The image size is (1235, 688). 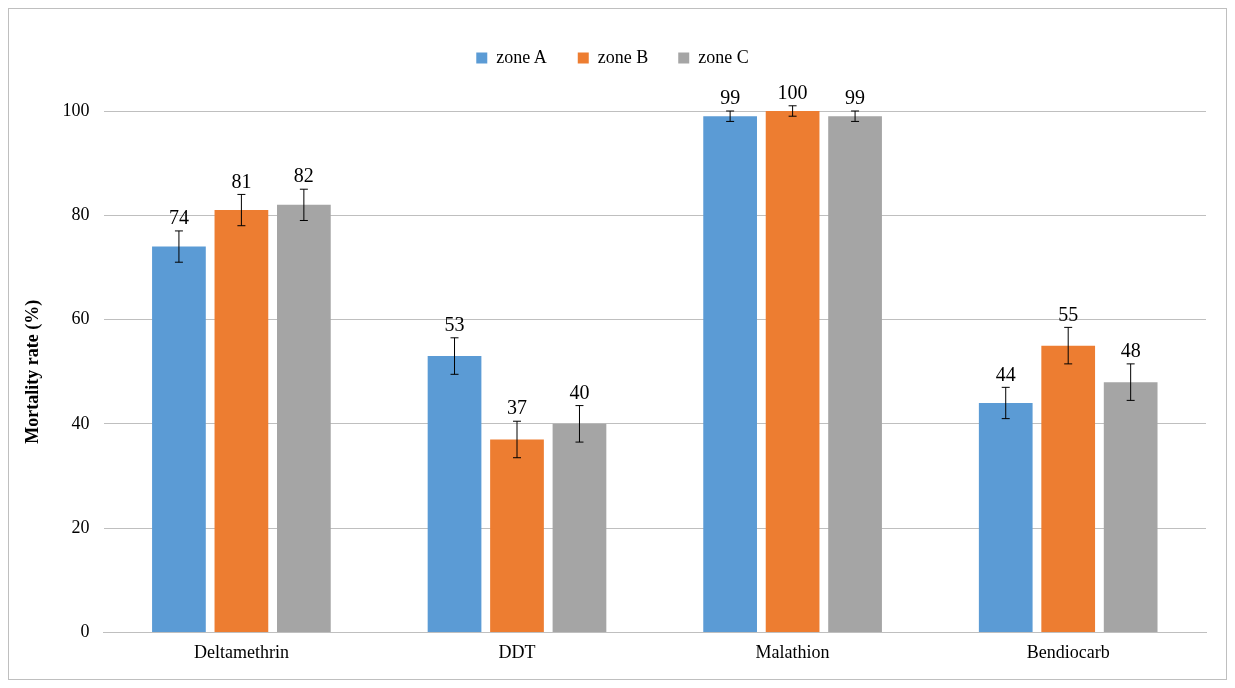 What do you see at coordinates (241, 180) in the screenshot?
I see `data-label: 81` at bounding box center [241, 180].